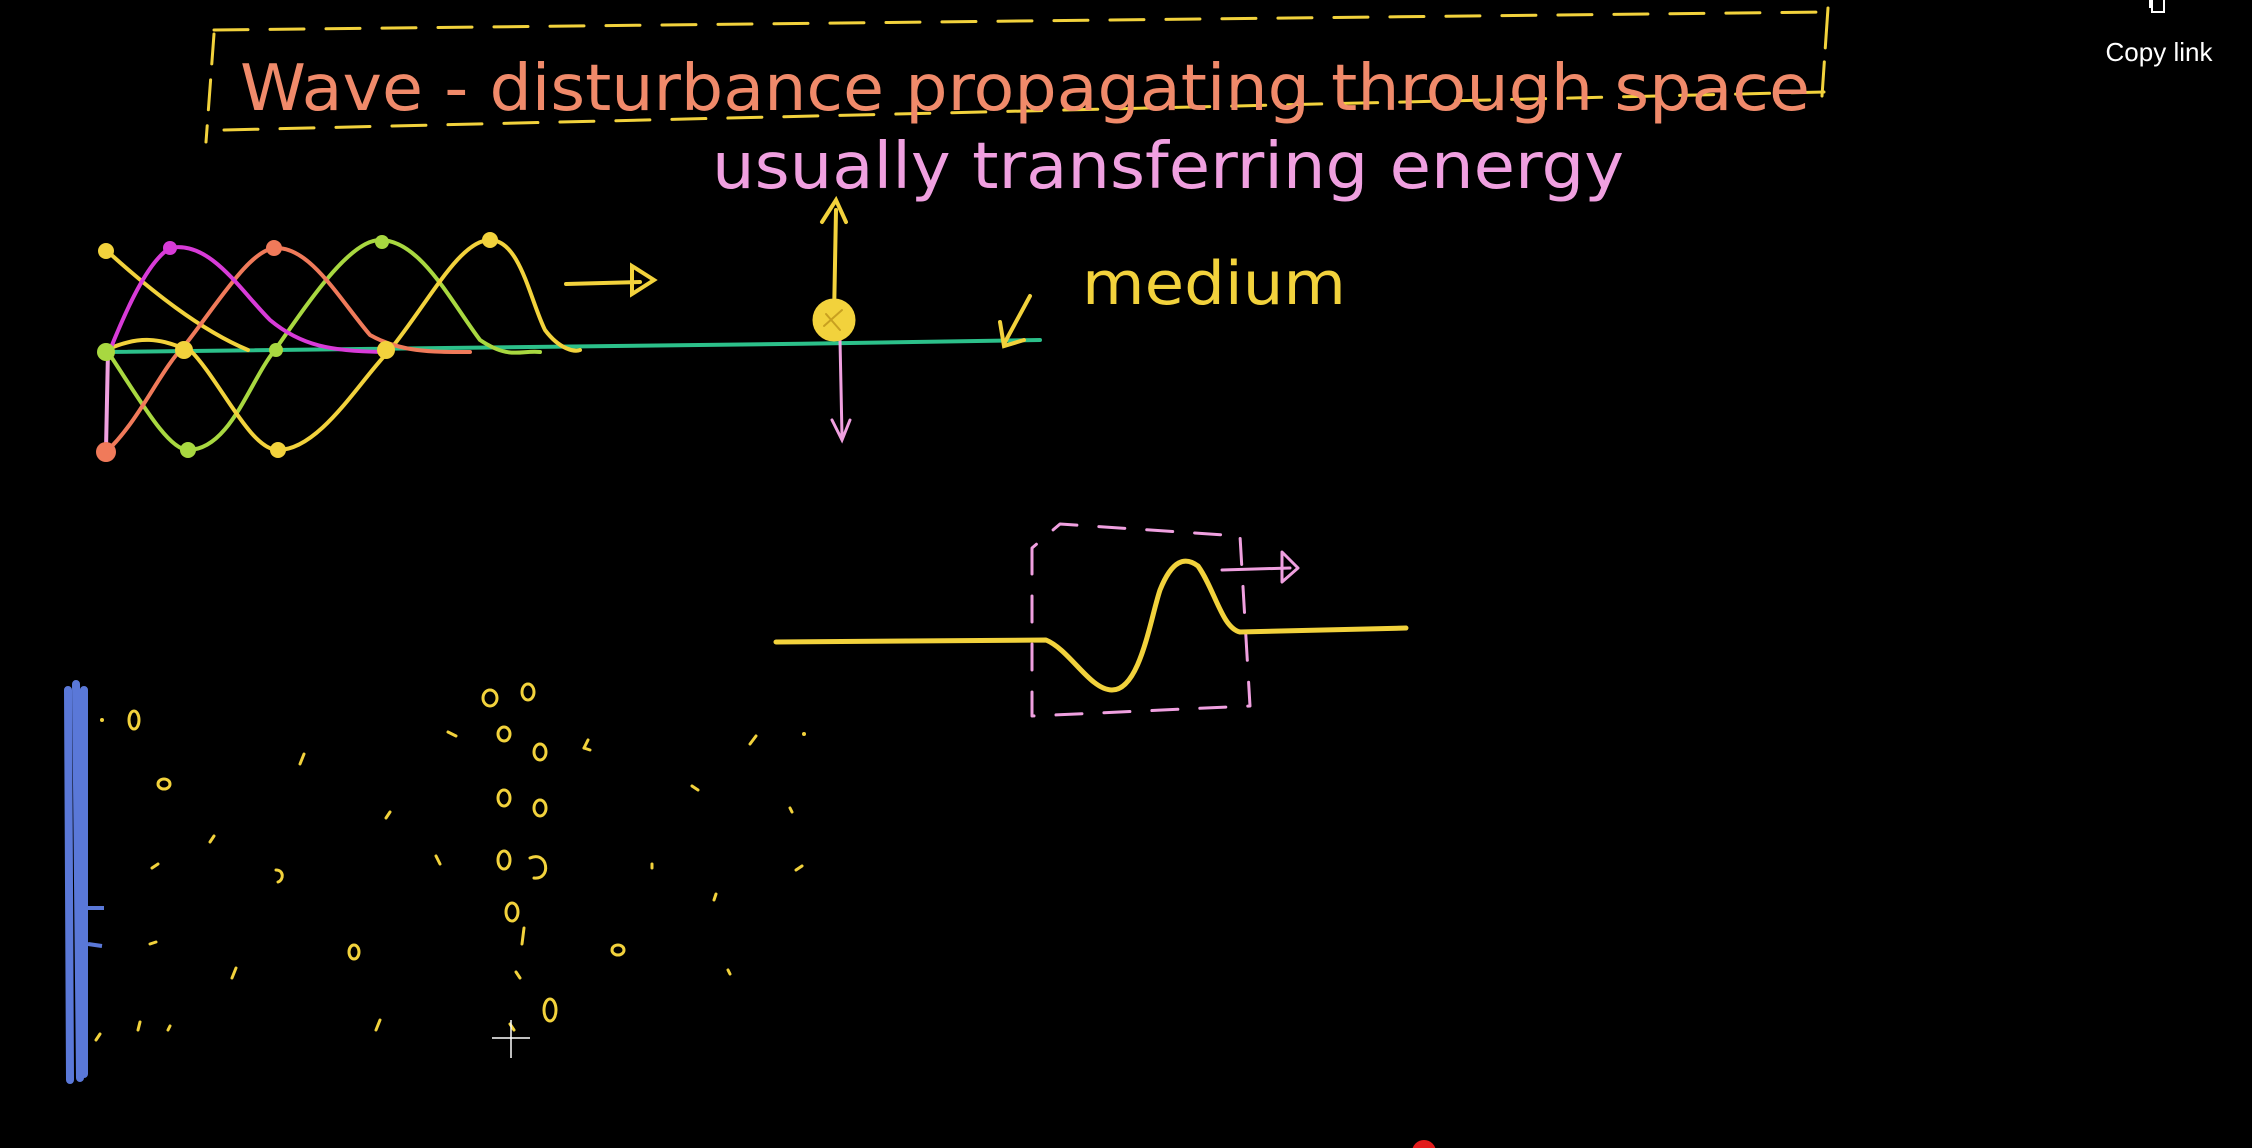  I want to click on medium-line, so click(572, 346).